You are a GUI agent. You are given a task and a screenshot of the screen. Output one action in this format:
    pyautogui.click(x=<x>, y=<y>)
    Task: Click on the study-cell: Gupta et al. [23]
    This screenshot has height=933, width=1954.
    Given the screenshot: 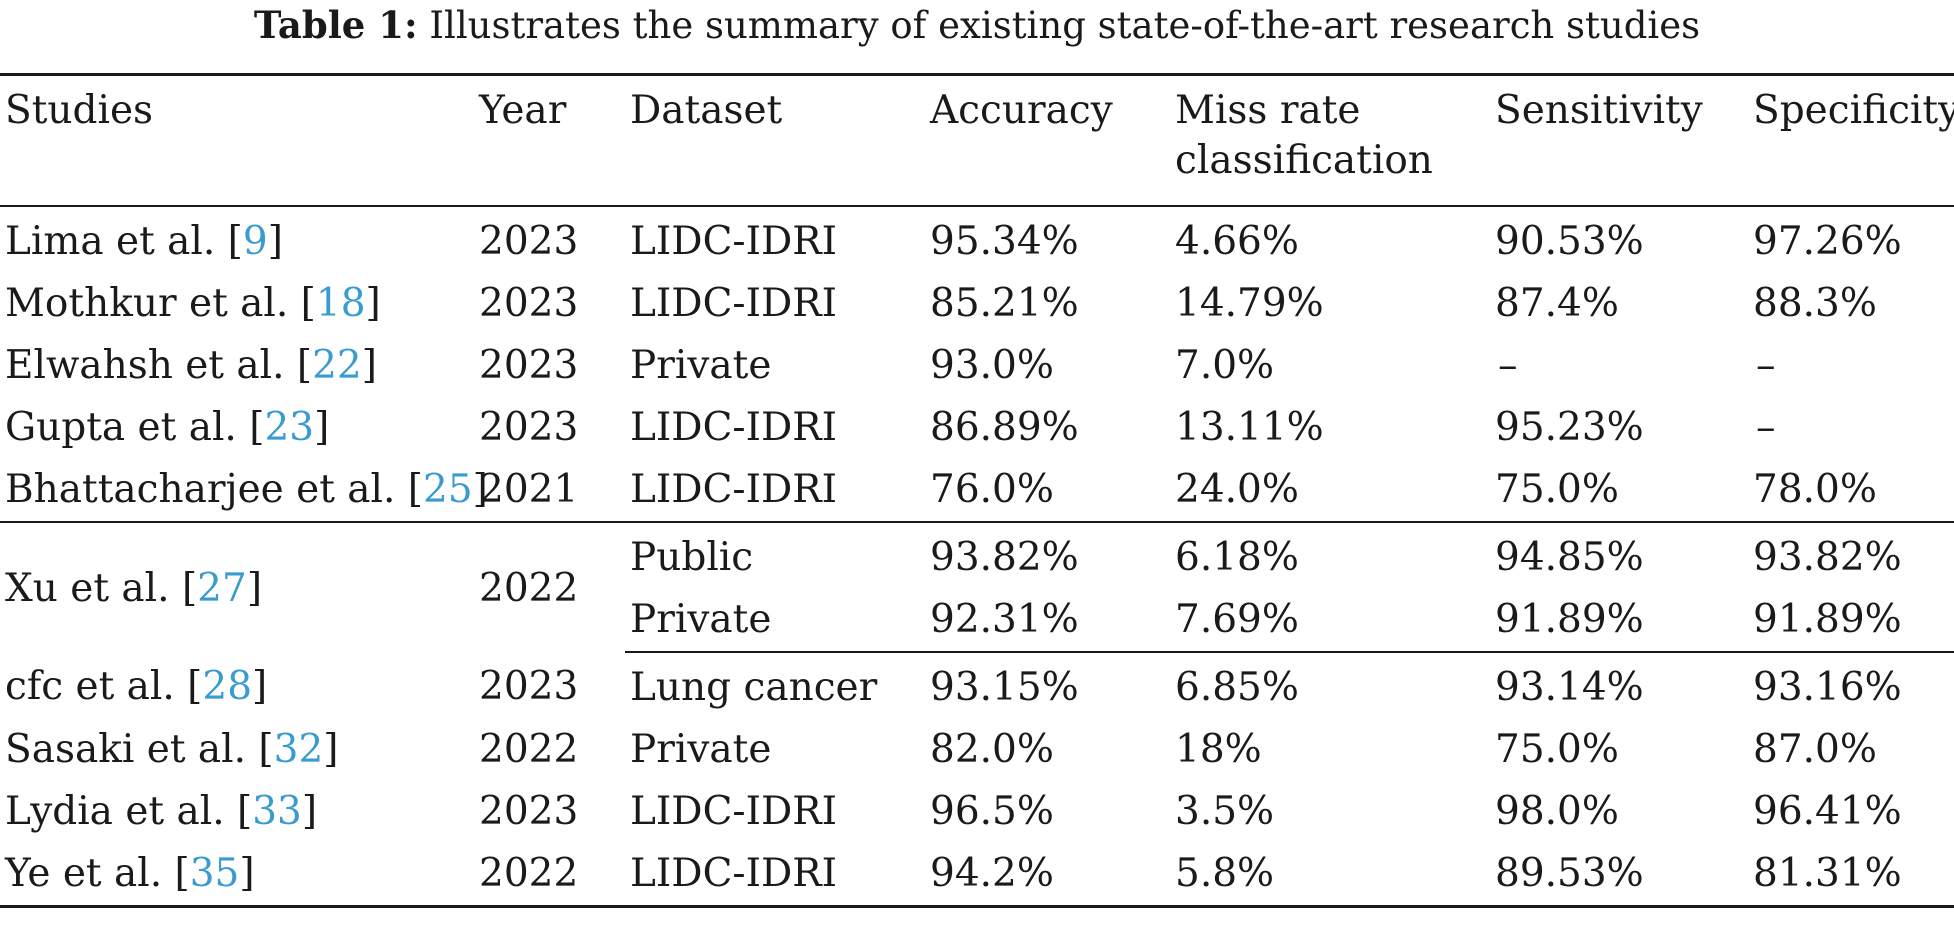 What is the action you would take?
    pyautogui.click(x=237, y=428)
    